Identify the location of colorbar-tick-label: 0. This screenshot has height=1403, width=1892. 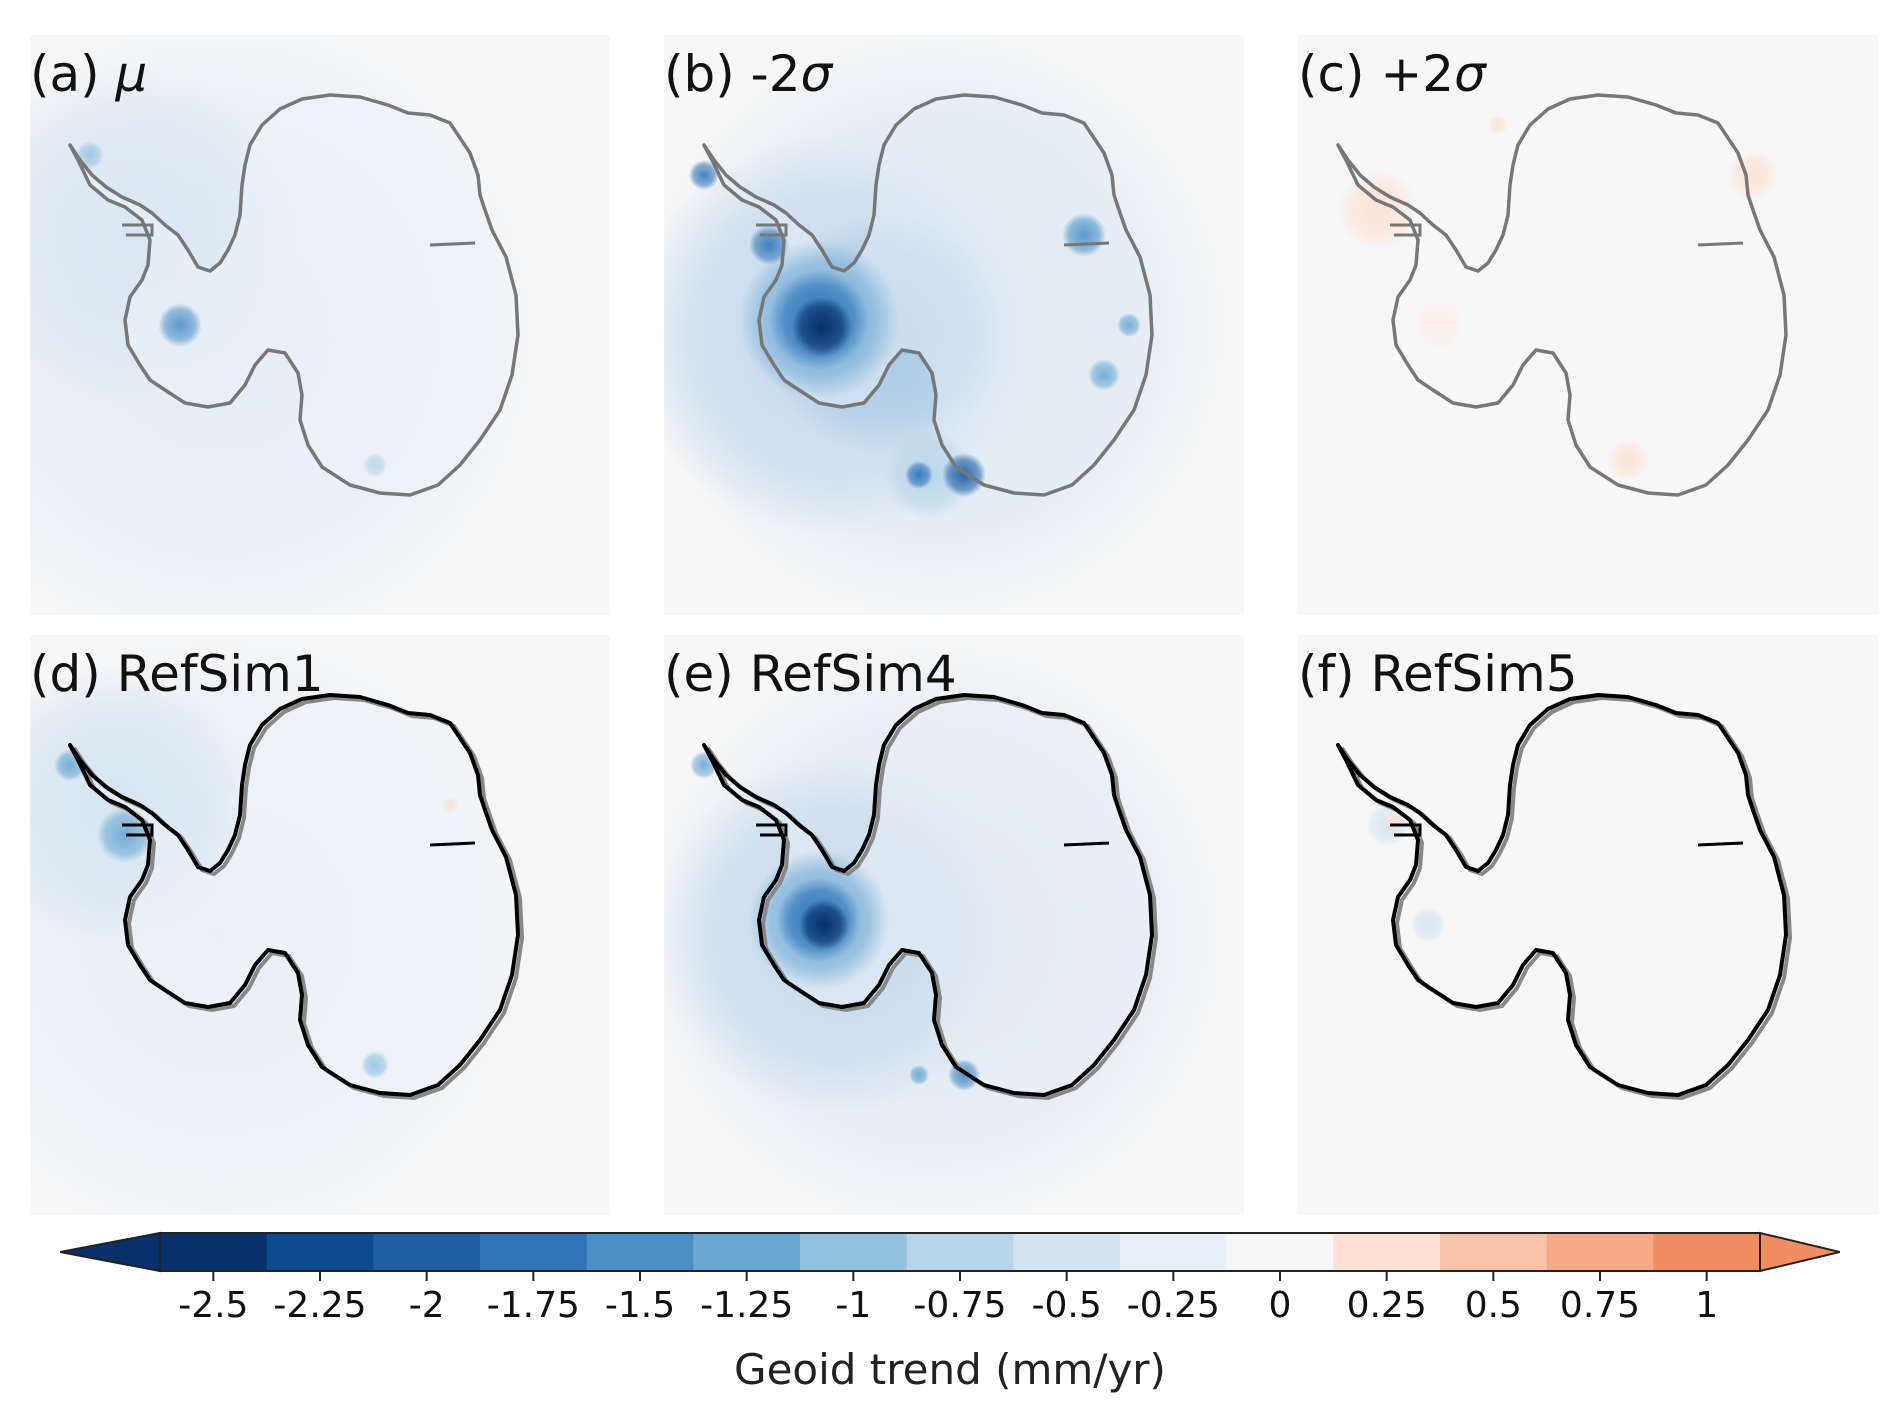
(1280, 1305).